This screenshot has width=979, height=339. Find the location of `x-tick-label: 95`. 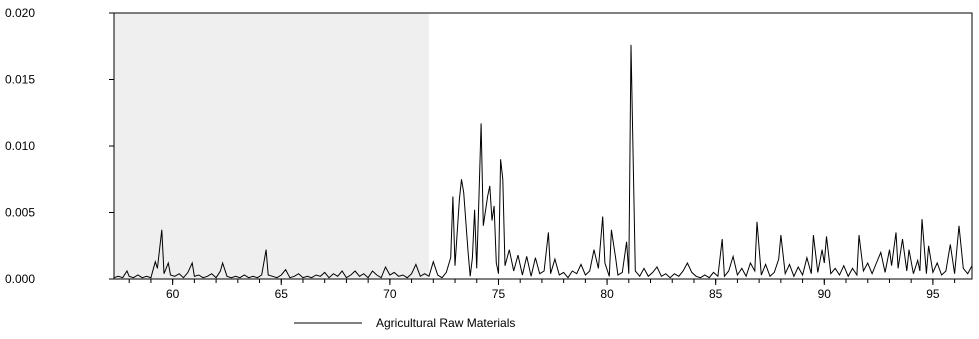

x-tick-label: 95 is located at coordinates (933, 294).